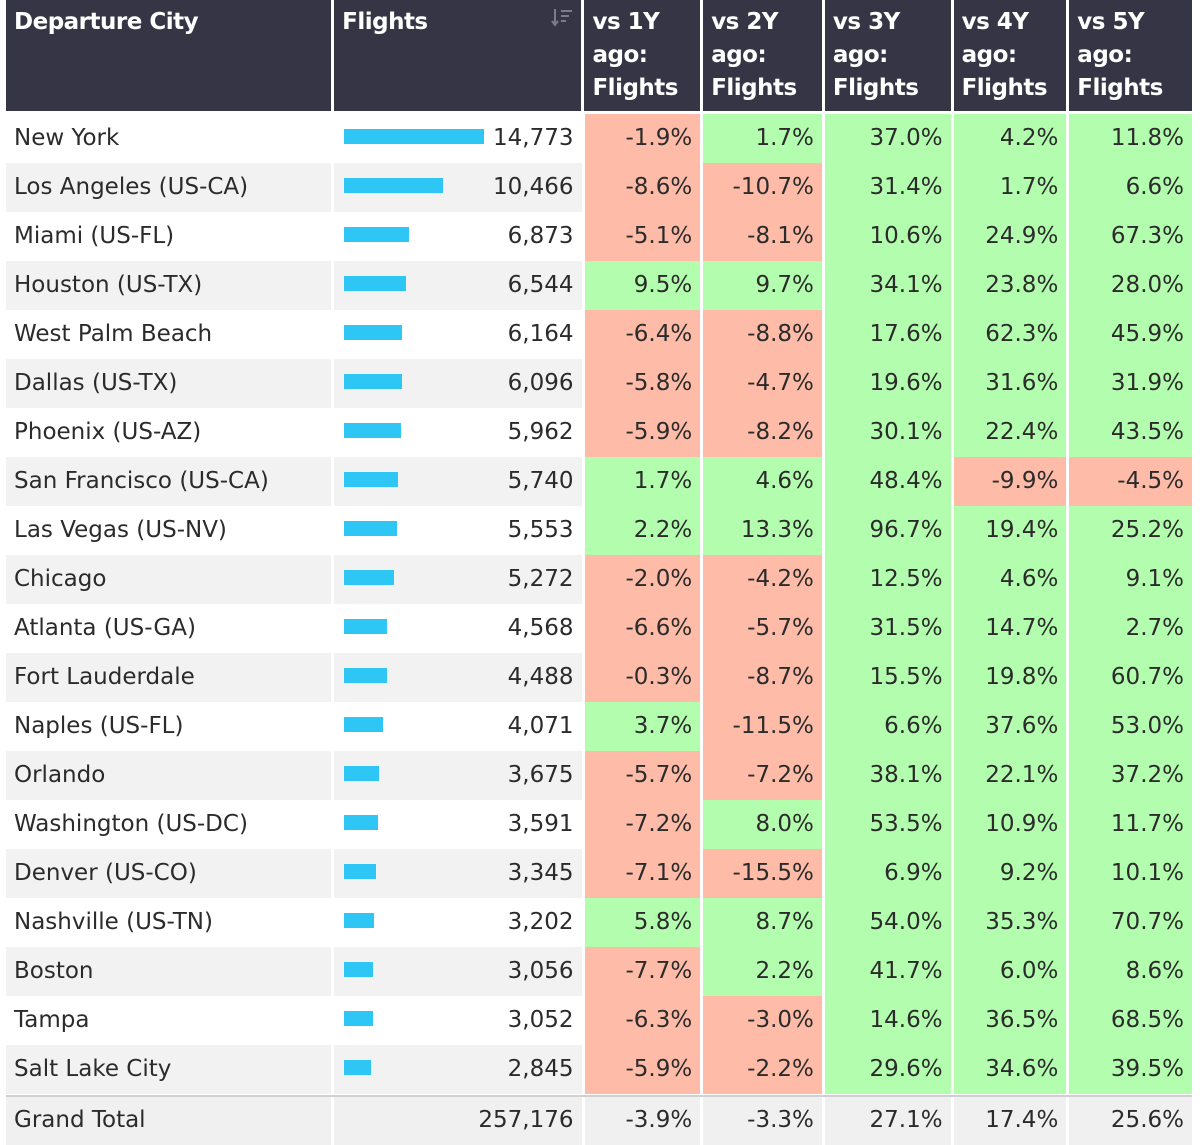 The image size is (1200, 1145). What do you see at coordinates (94, 236) in the screenshot?
I see `departure-city-cell: Miami (US-FL)` at bounding box center [94, 236].